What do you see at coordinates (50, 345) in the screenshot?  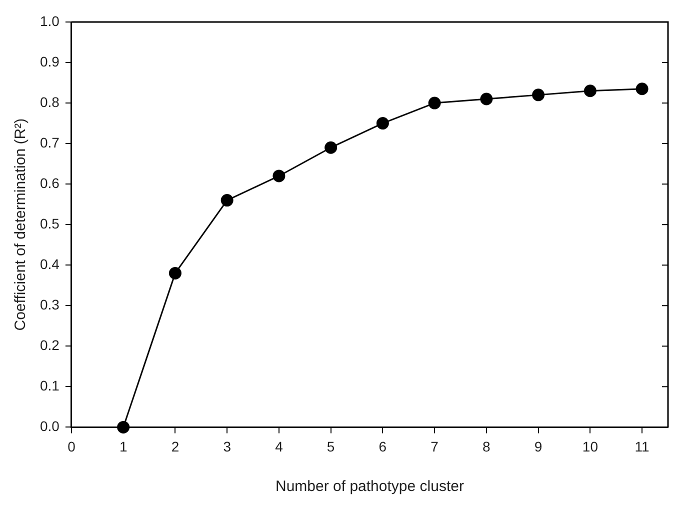 I see `y-tick-label: 0.2` at bounding box center [50, 345].